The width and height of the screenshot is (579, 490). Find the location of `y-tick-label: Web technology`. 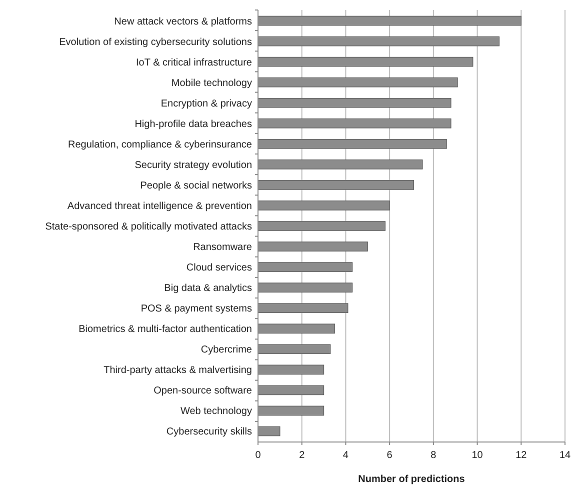

y-tick-label: Web technology is located at coordinates (216, 412).